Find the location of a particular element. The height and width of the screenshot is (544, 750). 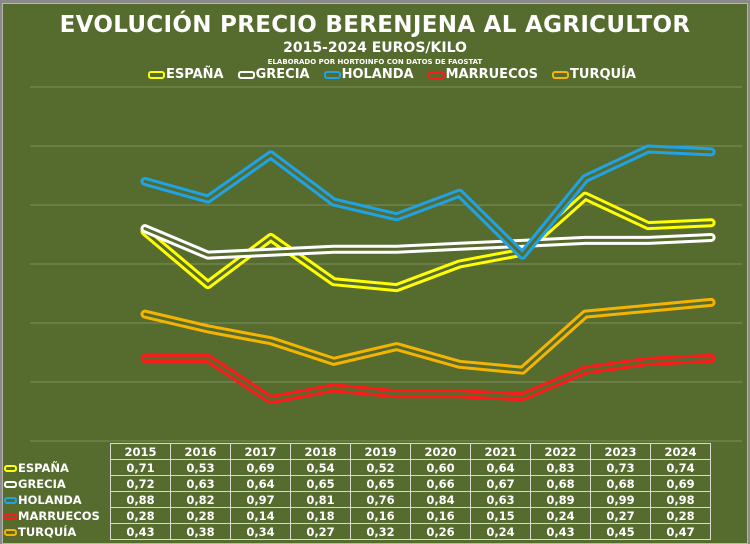

table-cell: 0,45 is located at coordinates (620, 531).